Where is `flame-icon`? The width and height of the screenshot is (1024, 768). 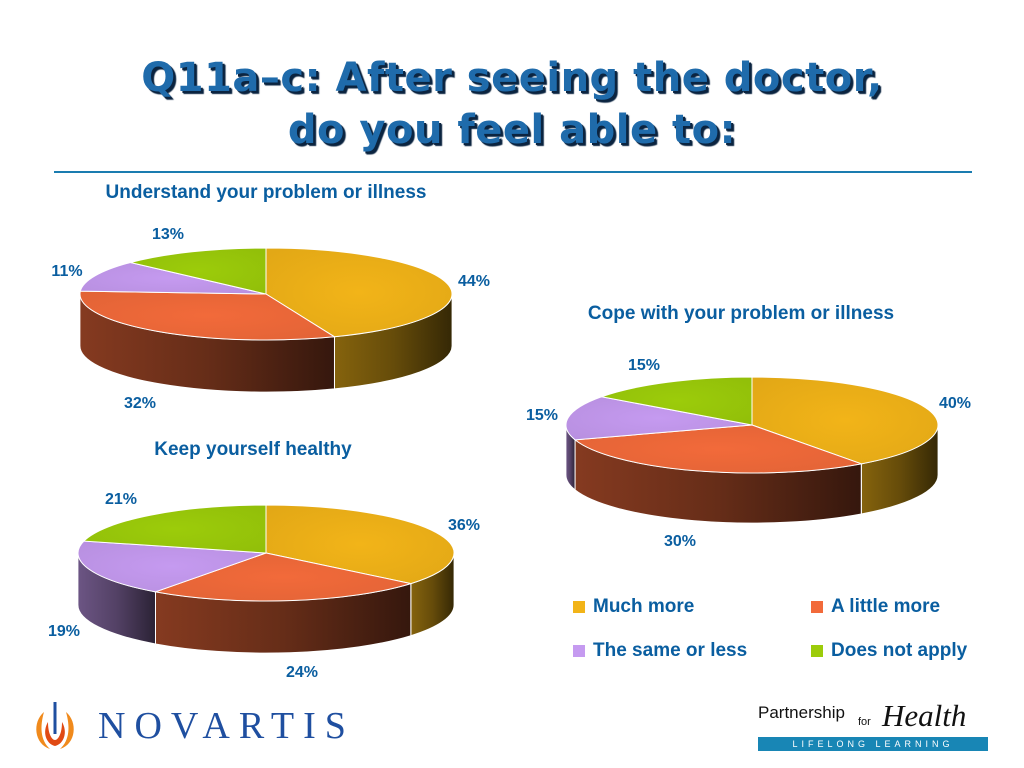
flame-icon is located at coordinates (55, 725).